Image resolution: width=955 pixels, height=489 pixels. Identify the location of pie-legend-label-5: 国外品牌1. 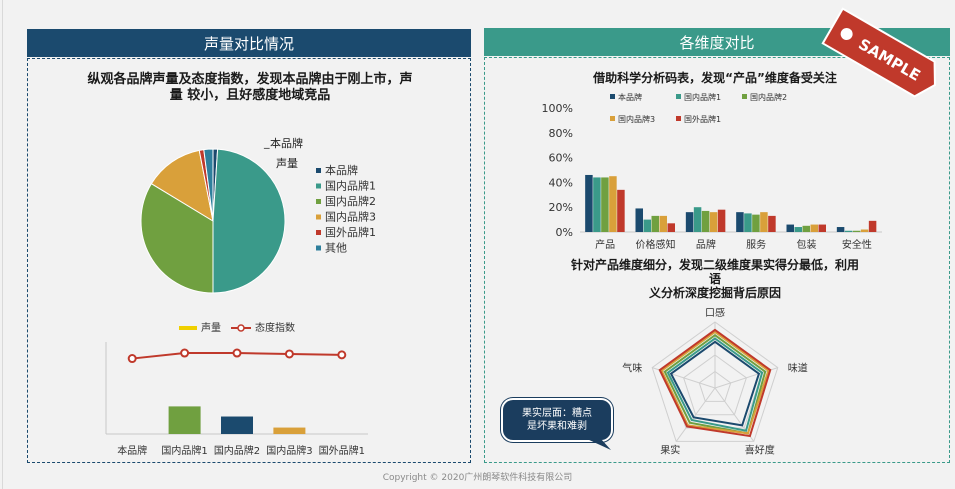
(350, 232).